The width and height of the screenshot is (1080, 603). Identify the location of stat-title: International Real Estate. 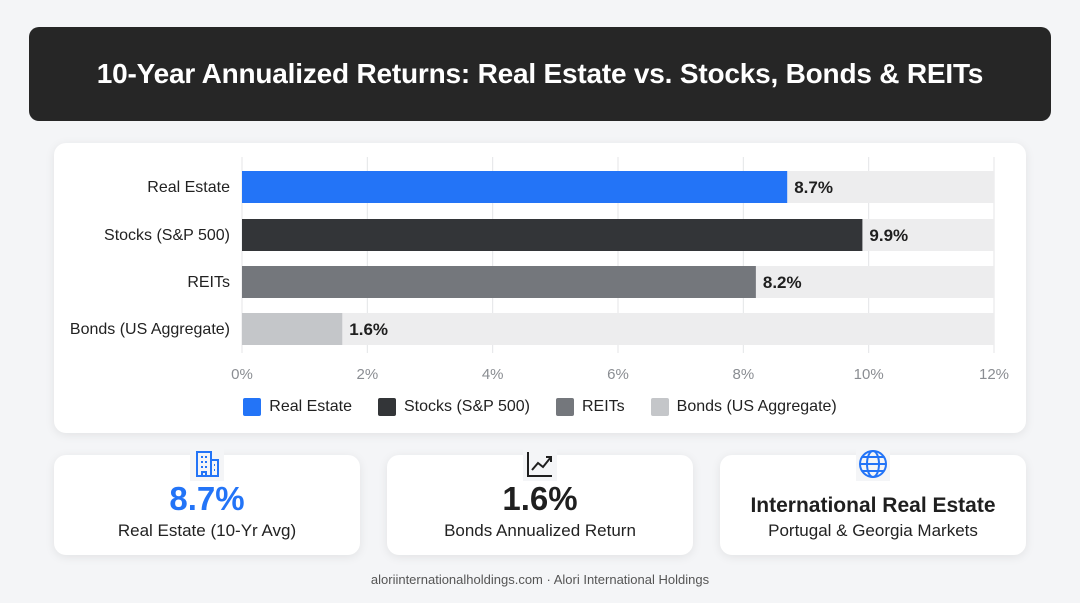
(873, 505).